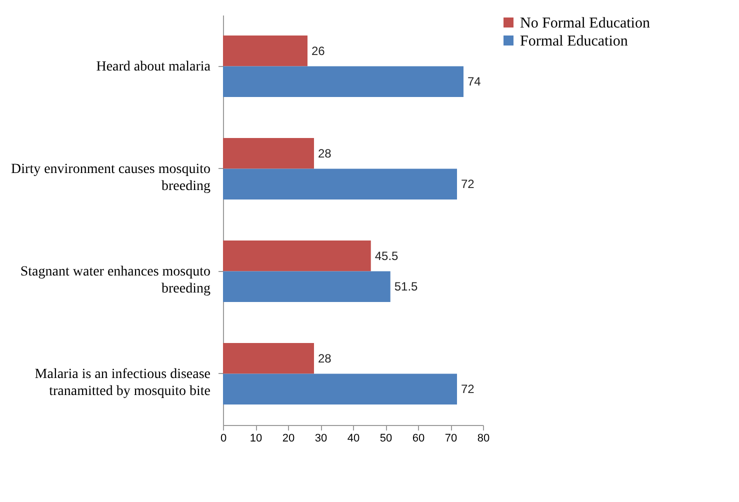 The width and height of the screenshot is (739, 502). I want to click on x-tick-label: 20, so click(288, 438).